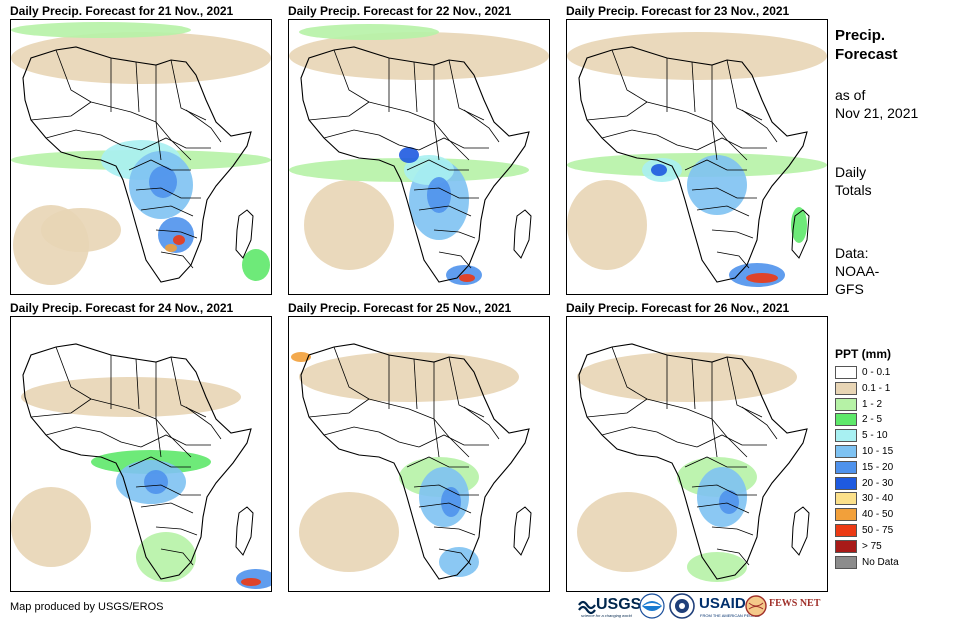  What do you see at coordinates (860, 35) in the screenshot?
I see `product-title-line-1: Precip.` at bounding box center [860, 35].